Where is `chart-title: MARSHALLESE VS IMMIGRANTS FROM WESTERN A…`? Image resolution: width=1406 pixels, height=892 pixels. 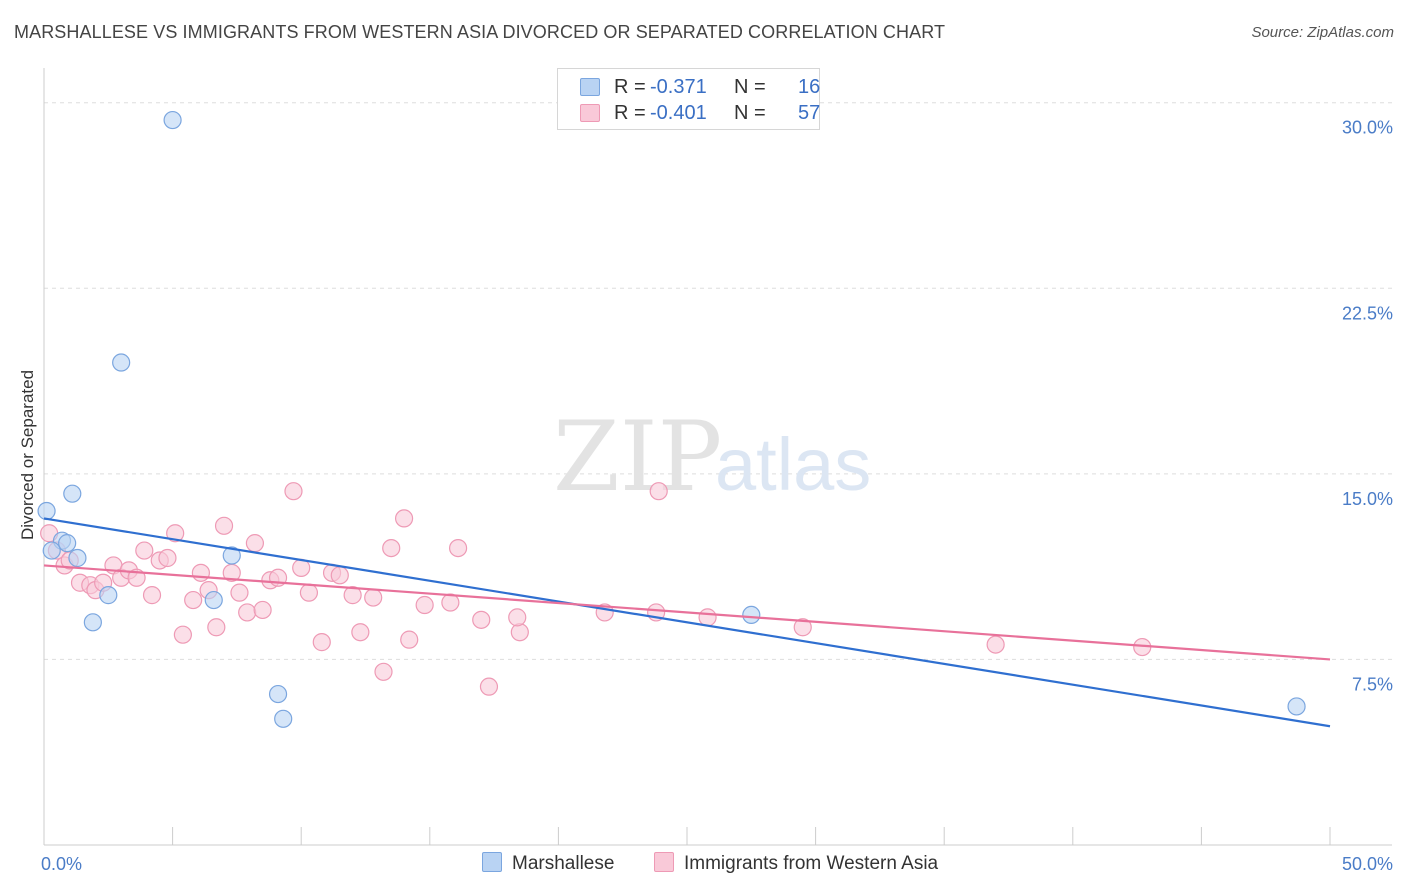 chart-title: MARSHALLESE VS IMMIGRANTS FROM WESTERN A… is located at coordinates (480, 32).